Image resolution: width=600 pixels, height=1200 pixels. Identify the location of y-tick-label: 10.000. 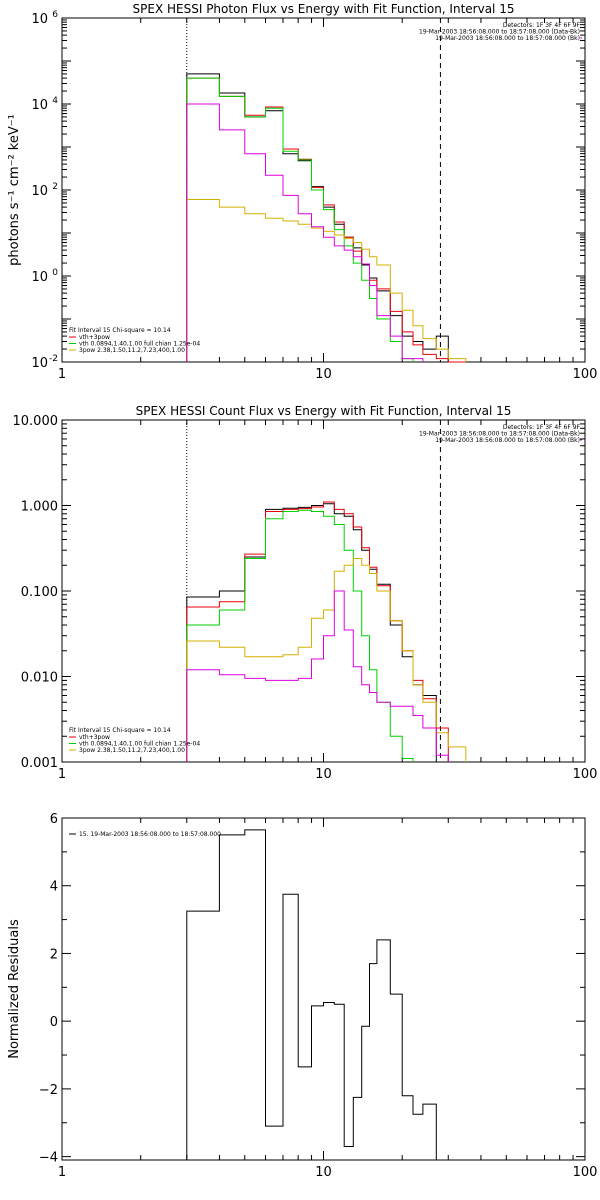
(36, 421).